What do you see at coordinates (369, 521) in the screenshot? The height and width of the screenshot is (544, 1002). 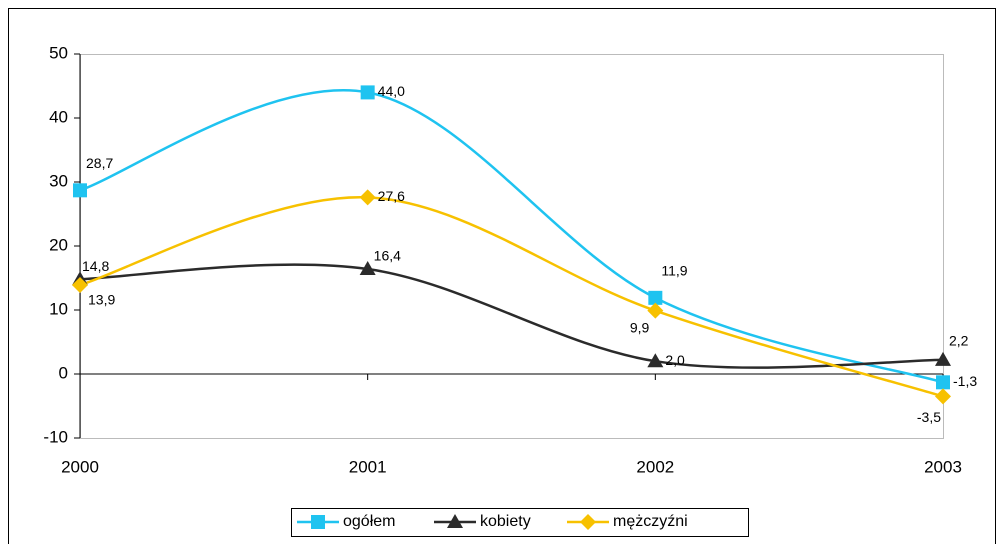 I see `legend-label: ogółem` at bounding box center [369, 521].